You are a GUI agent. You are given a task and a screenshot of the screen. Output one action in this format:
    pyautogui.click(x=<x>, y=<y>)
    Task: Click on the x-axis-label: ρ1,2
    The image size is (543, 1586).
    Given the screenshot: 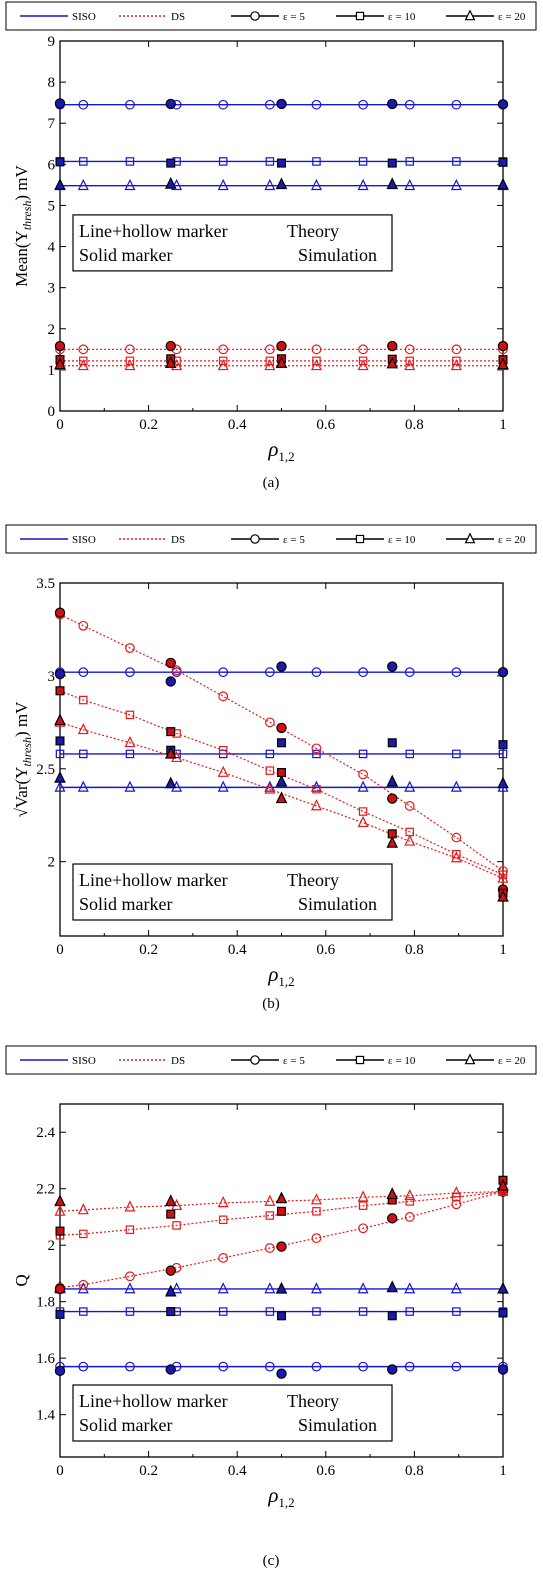 What is the action you would take?
    pyautogui.click(x=280, y=1496)
    